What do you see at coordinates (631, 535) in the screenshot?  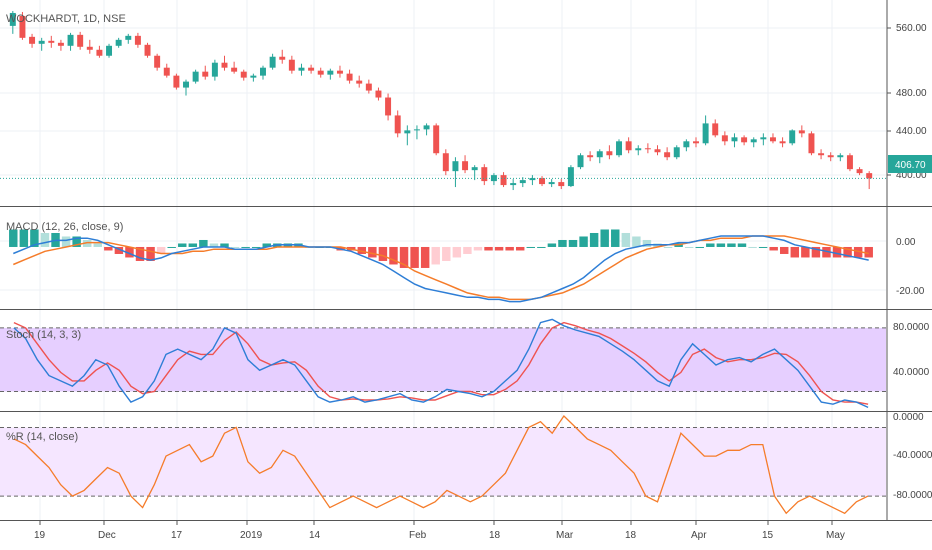 I see `time-label-18-mar: 18` at bounding box center [631, 535].